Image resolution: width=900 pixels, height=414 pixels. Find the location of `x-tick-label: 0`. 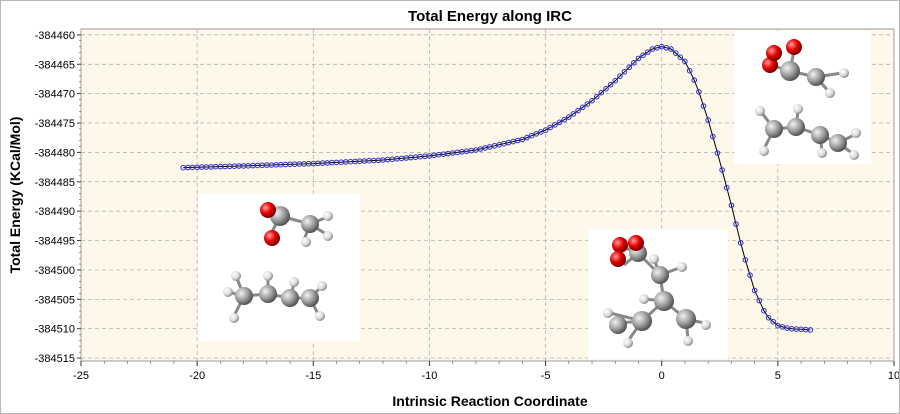

x-tick-label: 0 is located at coordinates (662, 376).